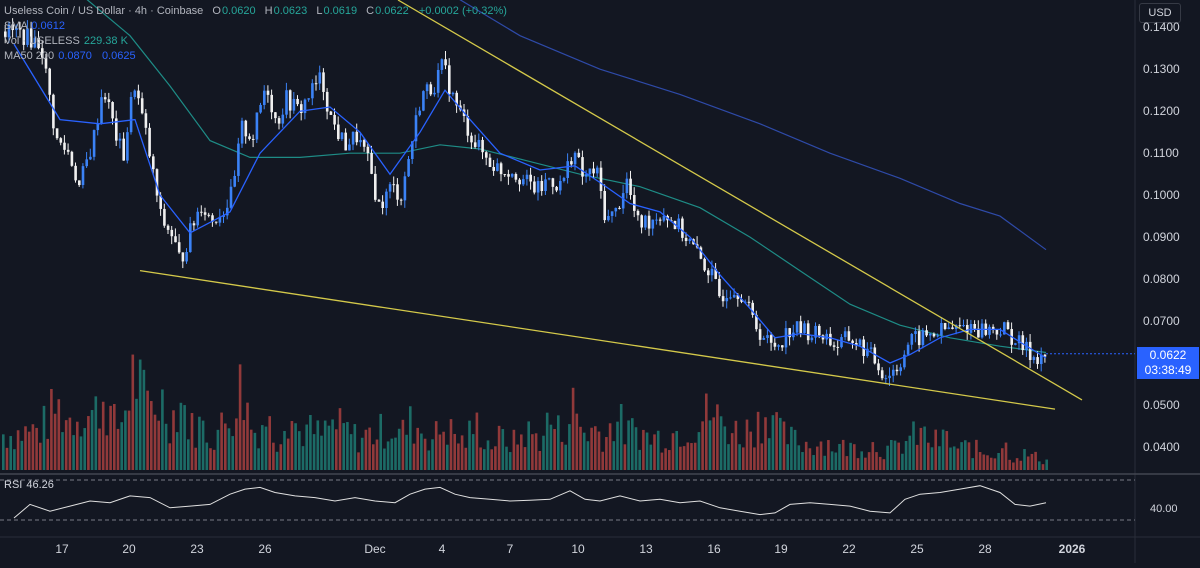  Describe the element at coordinates (1168, 370) in the screenshot. I see `bar-countdown: 03:38:49` at that location.